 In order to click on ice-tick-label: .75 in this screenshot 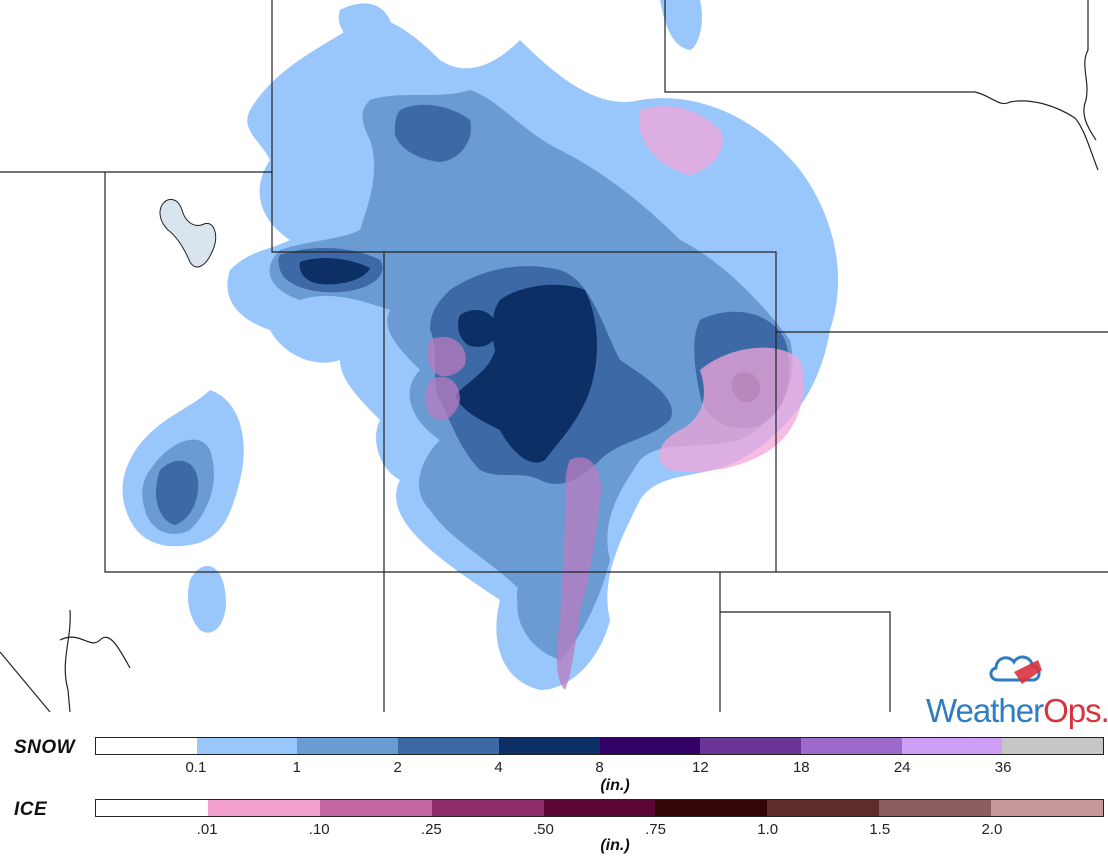, I will do `click(655, 829)`.